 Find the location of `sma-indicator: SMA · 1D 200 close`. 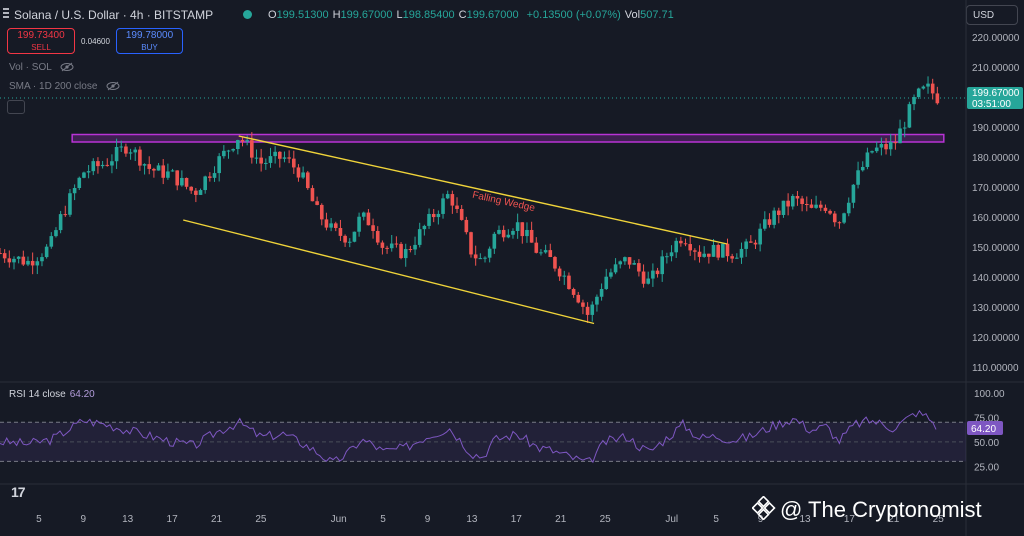

sma-indicator: SMA · 1D 200 close is located at coordinates (64, 86).